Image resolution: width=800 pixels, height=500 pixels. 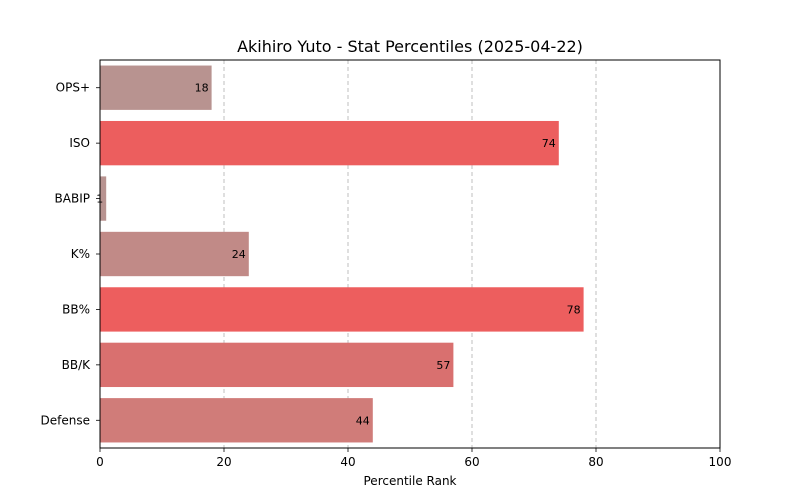 What do you see at coordinates (443, 365) in the screenshot?
I see `bar-value-label: 57` at bounding box center [443, 365].